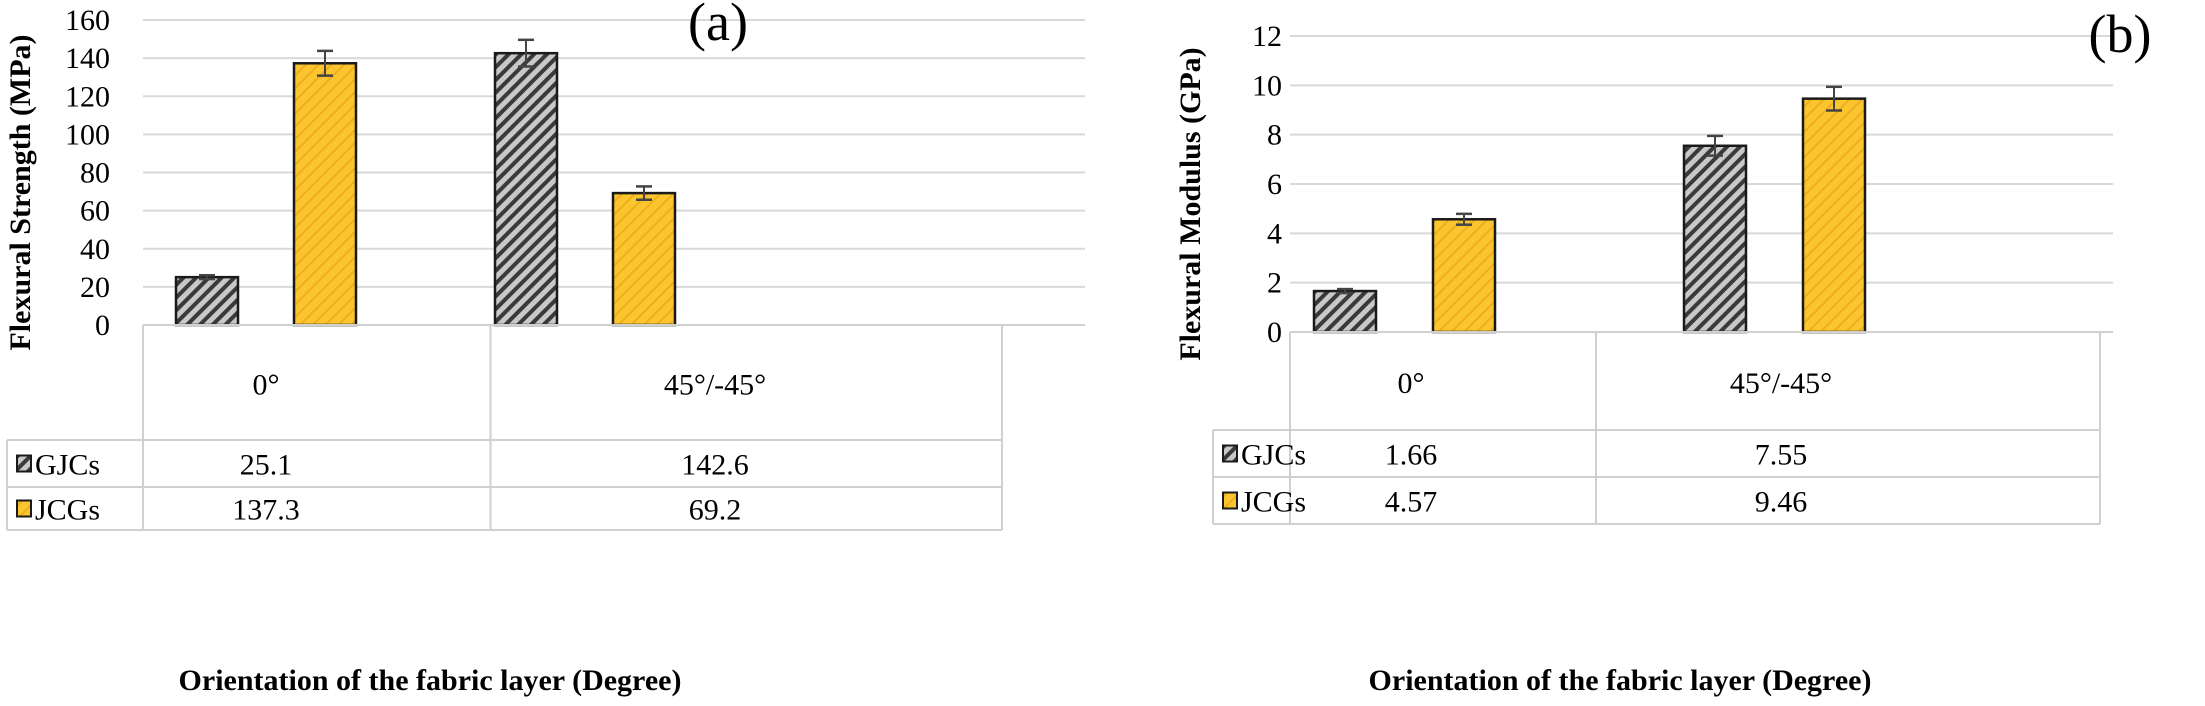 The width and height of the screenshot is (2205, 706). I want to click on y-tick-label: 2, so click(1274, 283).